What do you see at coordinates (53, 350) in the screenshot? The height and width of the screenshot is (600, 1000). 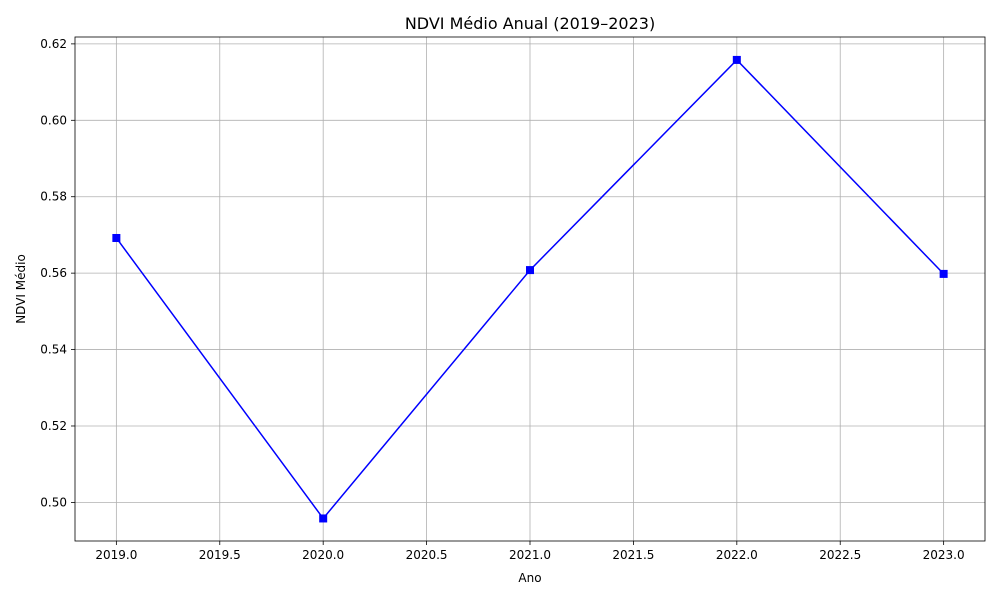 I see `y-tick-label: 0.54` at bounding box center [53, 350].